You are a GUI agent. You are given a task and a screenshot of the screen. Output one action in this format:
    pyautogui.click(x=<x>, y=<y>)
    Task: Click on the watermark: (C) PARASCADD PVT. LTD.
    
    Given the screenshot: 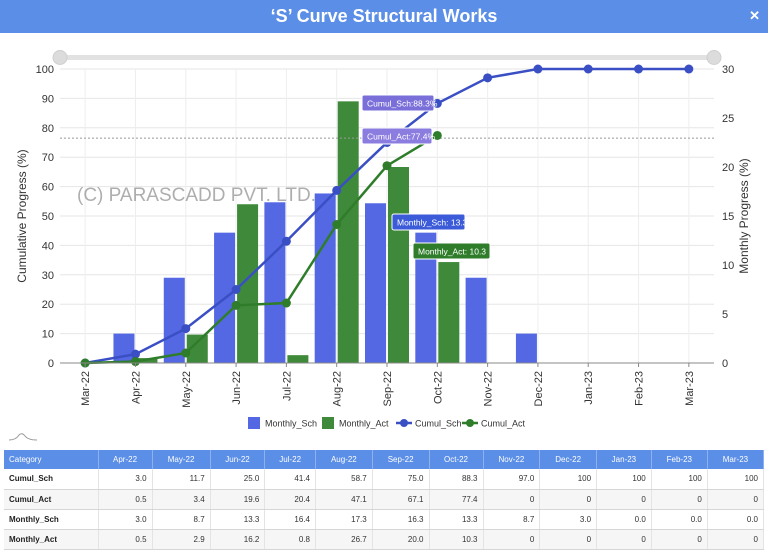 What is the action you would take?
    pyautogui.click(x=196, y=195)
    